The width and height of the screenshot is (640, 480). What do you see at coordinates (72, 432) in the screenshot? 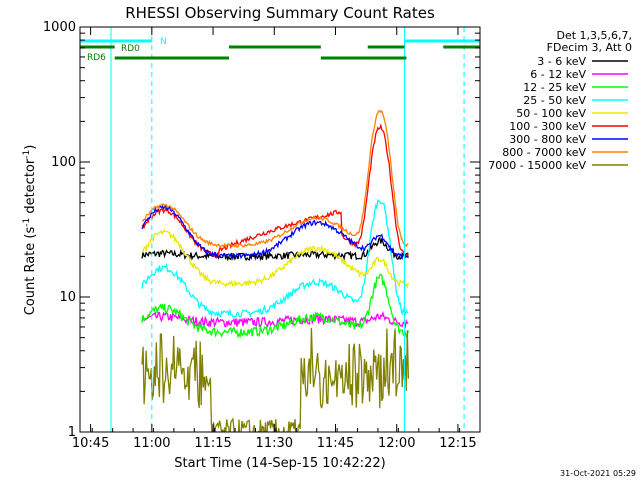
I see `y-tick-label: 1` at bounding box center [72, 432].